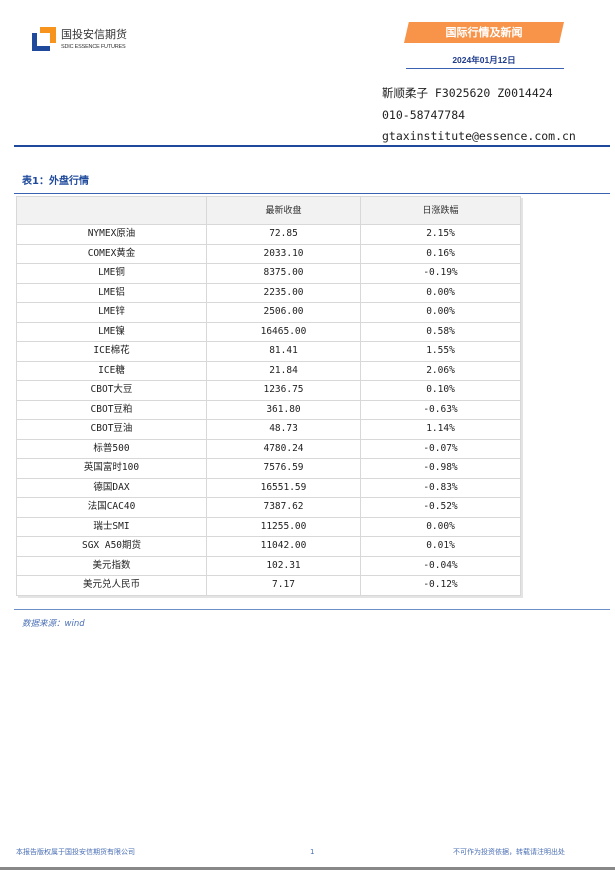 This screenshot has height=870, width=615. I want to click on footer-copyright: 本报告版权属于国投安信期货有限公司, so click(75, 852).